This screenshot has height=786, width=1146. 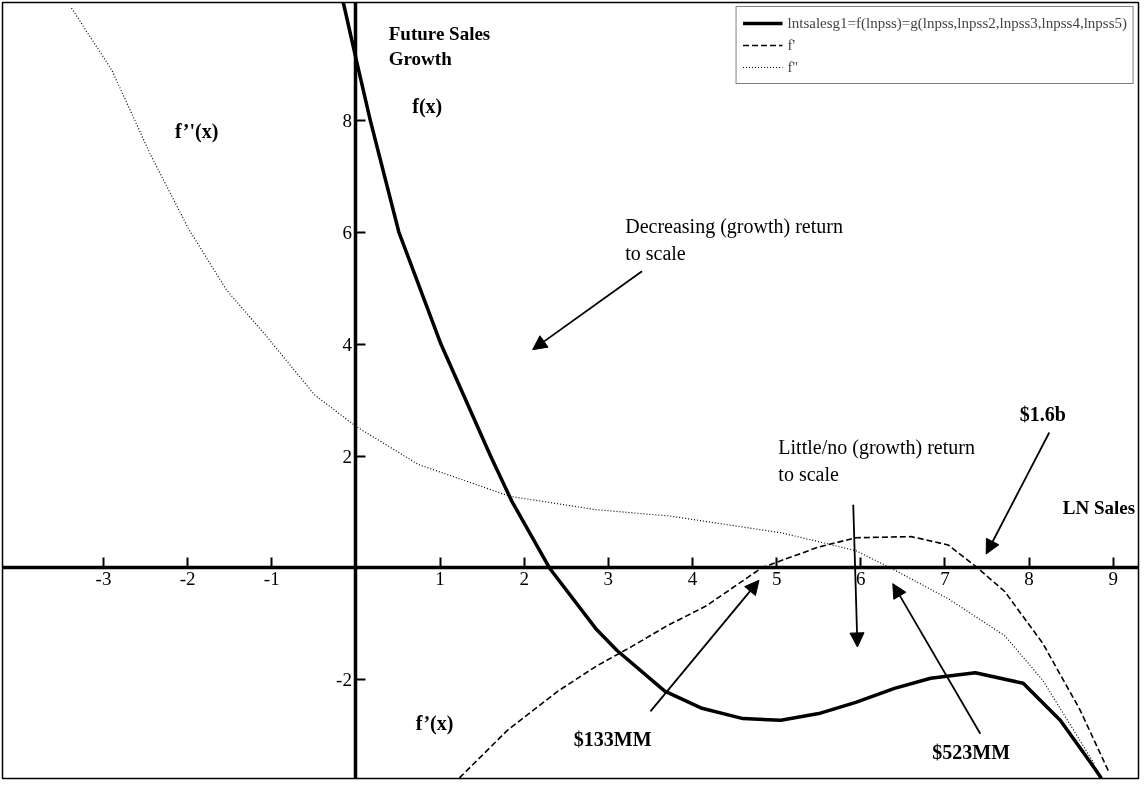 What do you see at coordinates (1029, 578) in the screenshot?
I see `x-tick-label: 8` at bounding box center [1029, 578].